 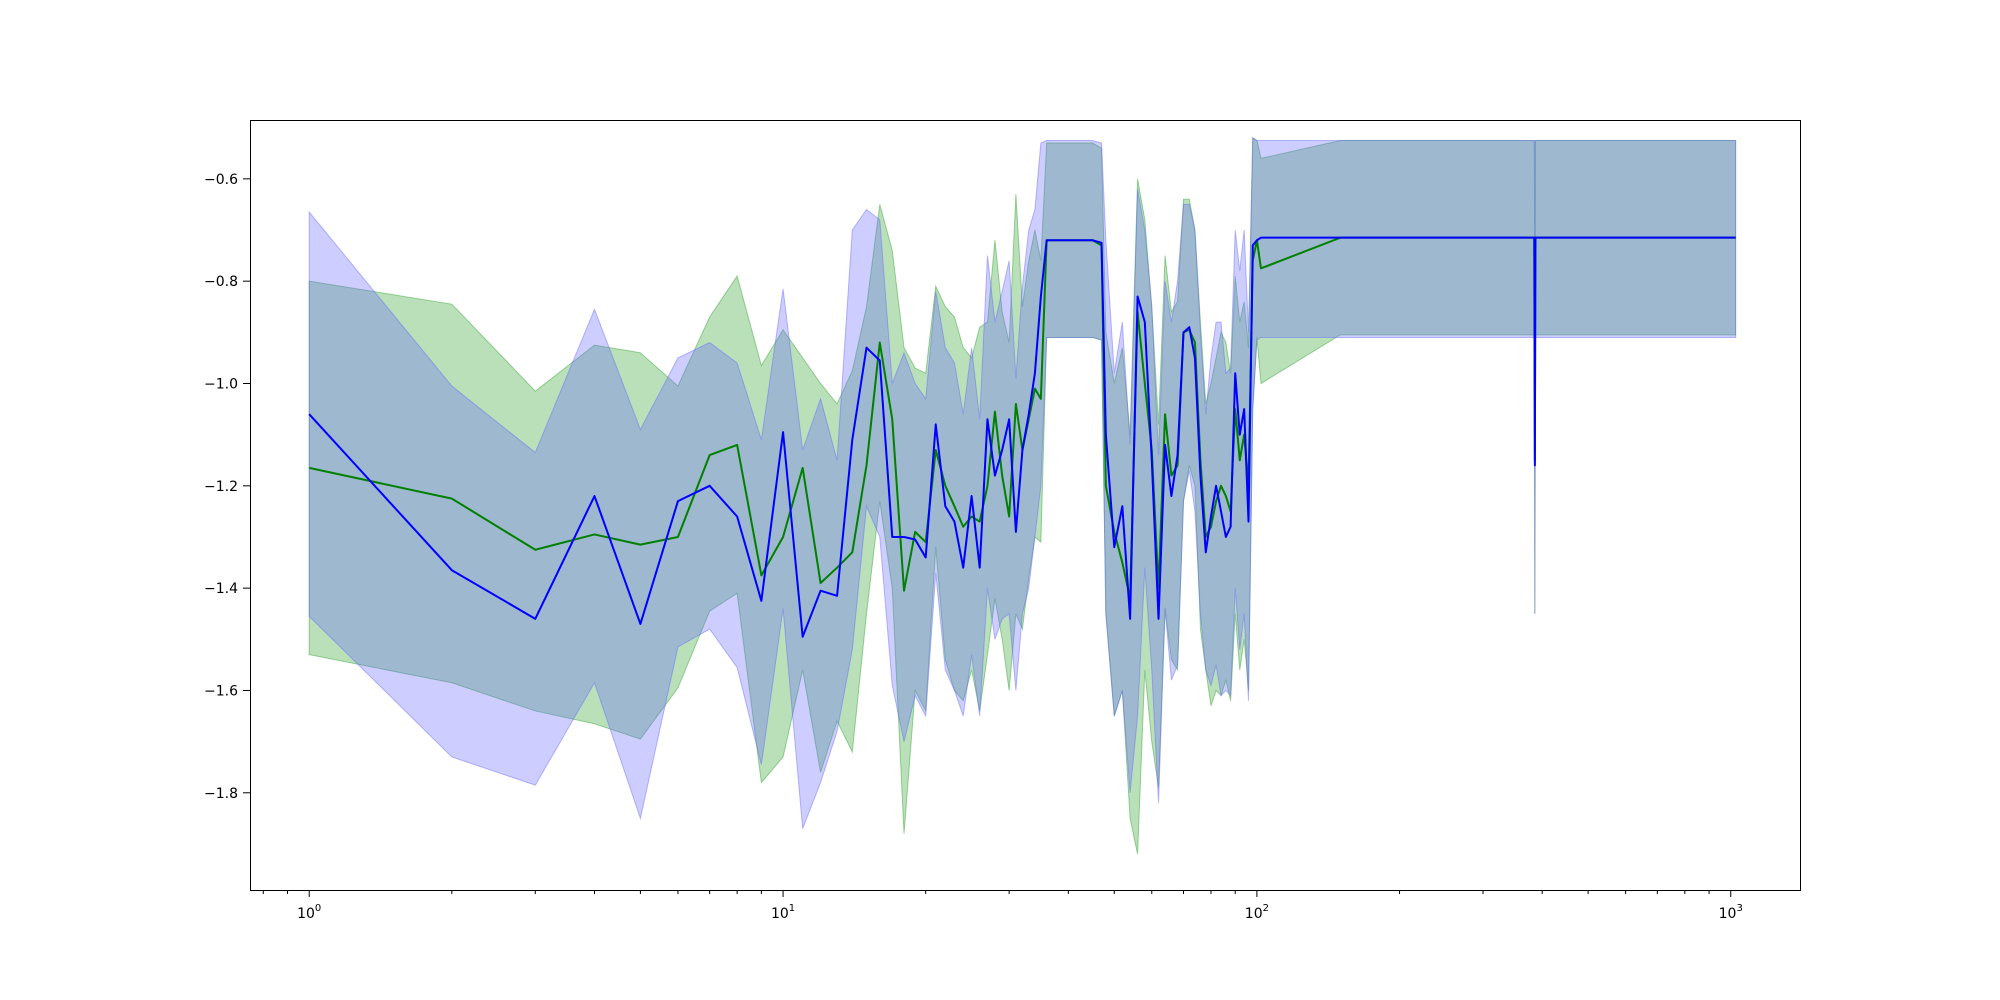 I want to click on x-tick-label-1: 10¹, so click(x=783, y=912).